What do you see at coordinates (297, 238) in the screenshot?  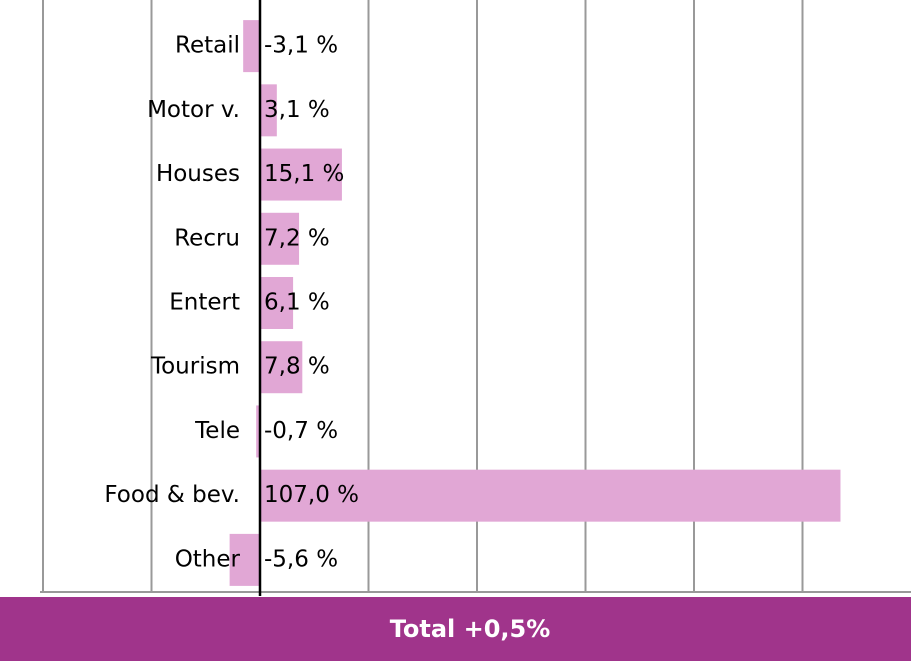 I see `value-label: 7,2 %` at bounding box center [297, 238].